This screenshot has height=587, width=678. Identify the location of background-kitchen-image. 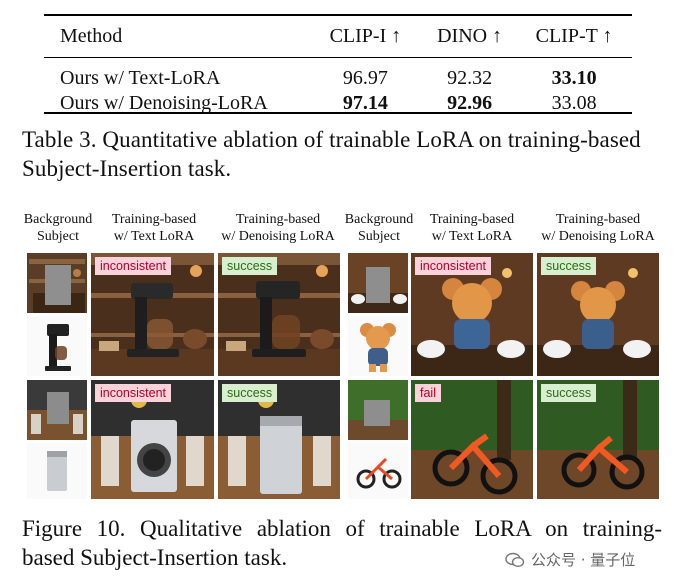
(57, 283).